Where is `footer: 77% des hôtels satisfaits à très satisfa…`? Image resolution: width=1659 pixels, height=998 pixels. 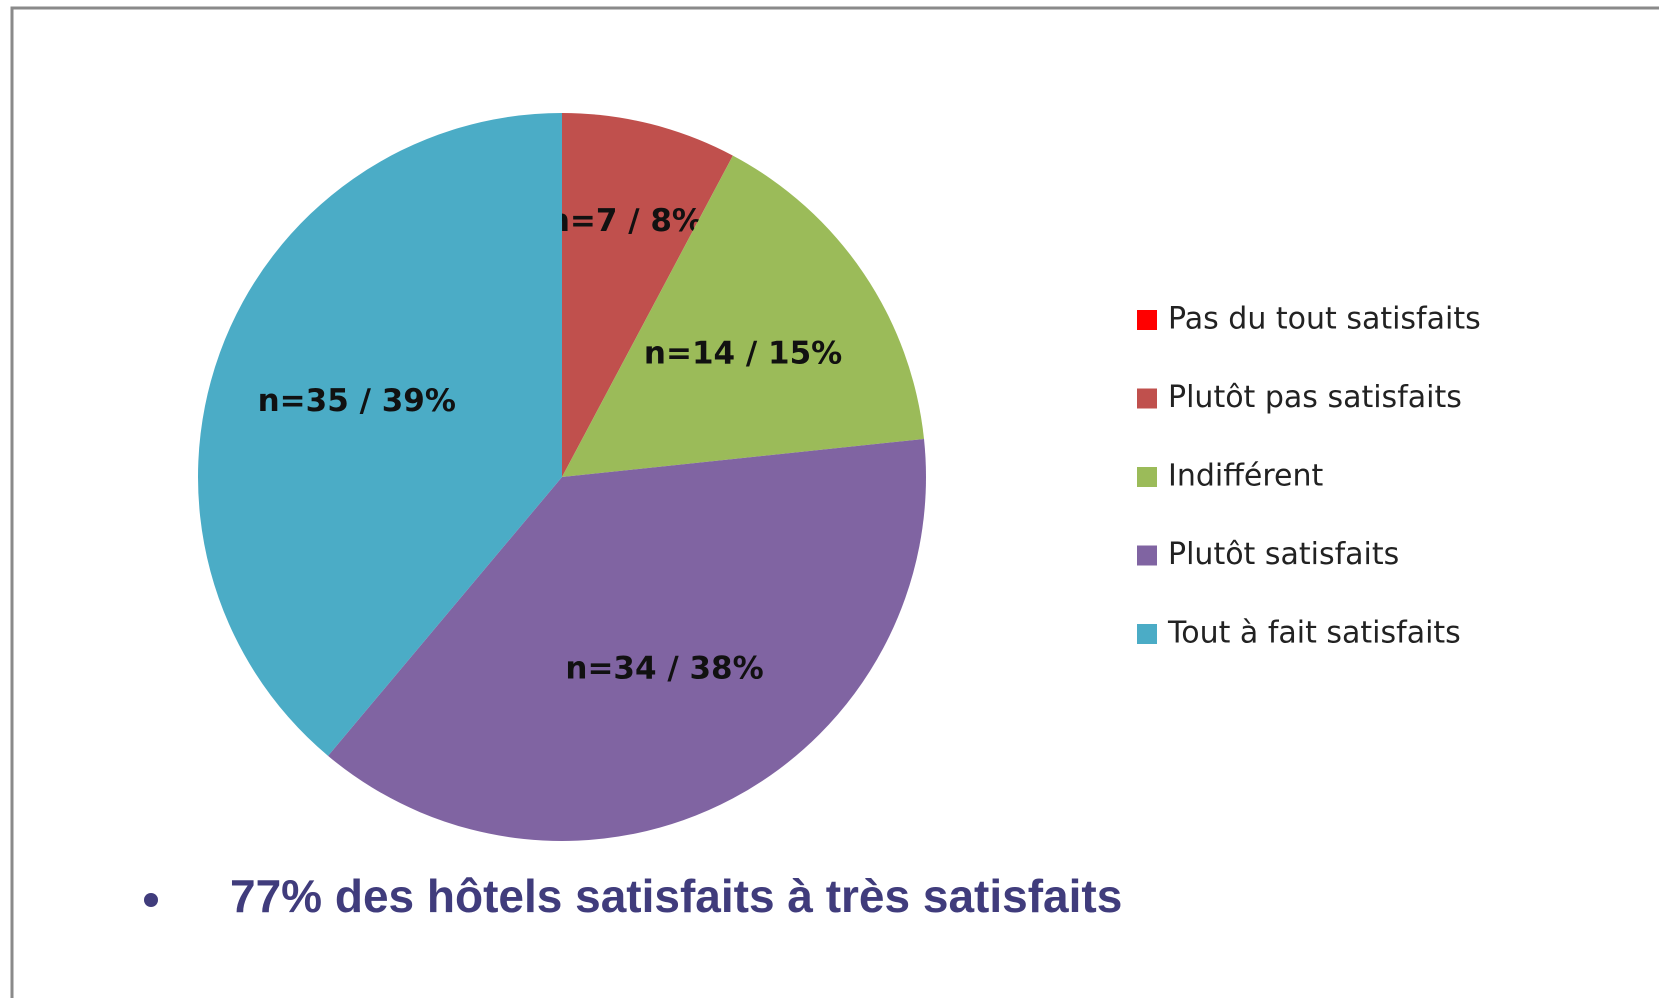 footer: 77% des hôtels satisfaits à très satisfa… is located at coordinates (676, 896).